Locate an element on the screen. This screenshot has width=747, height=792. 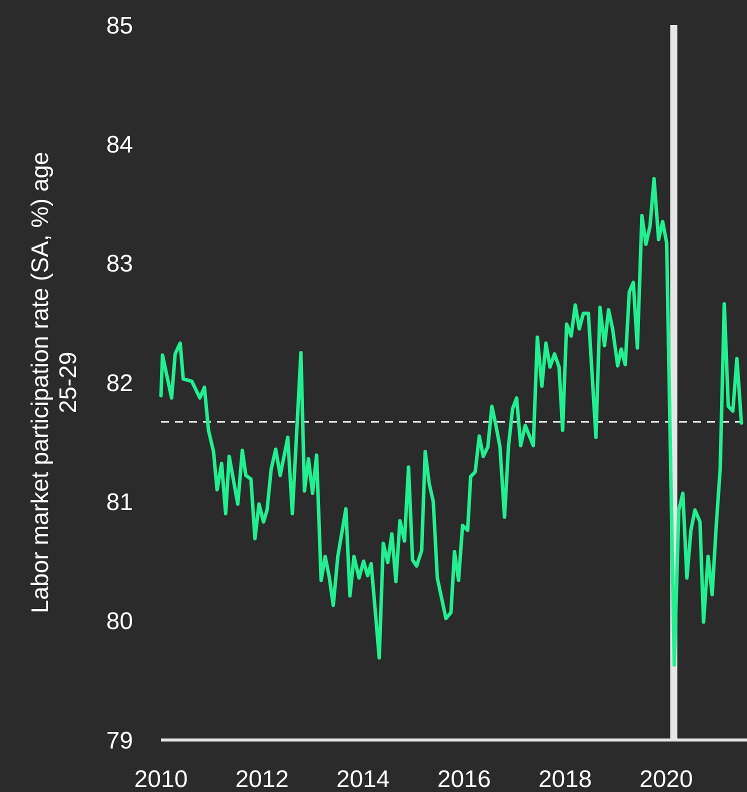
y-tick-label: 81 is located at coordinates (119, 502).